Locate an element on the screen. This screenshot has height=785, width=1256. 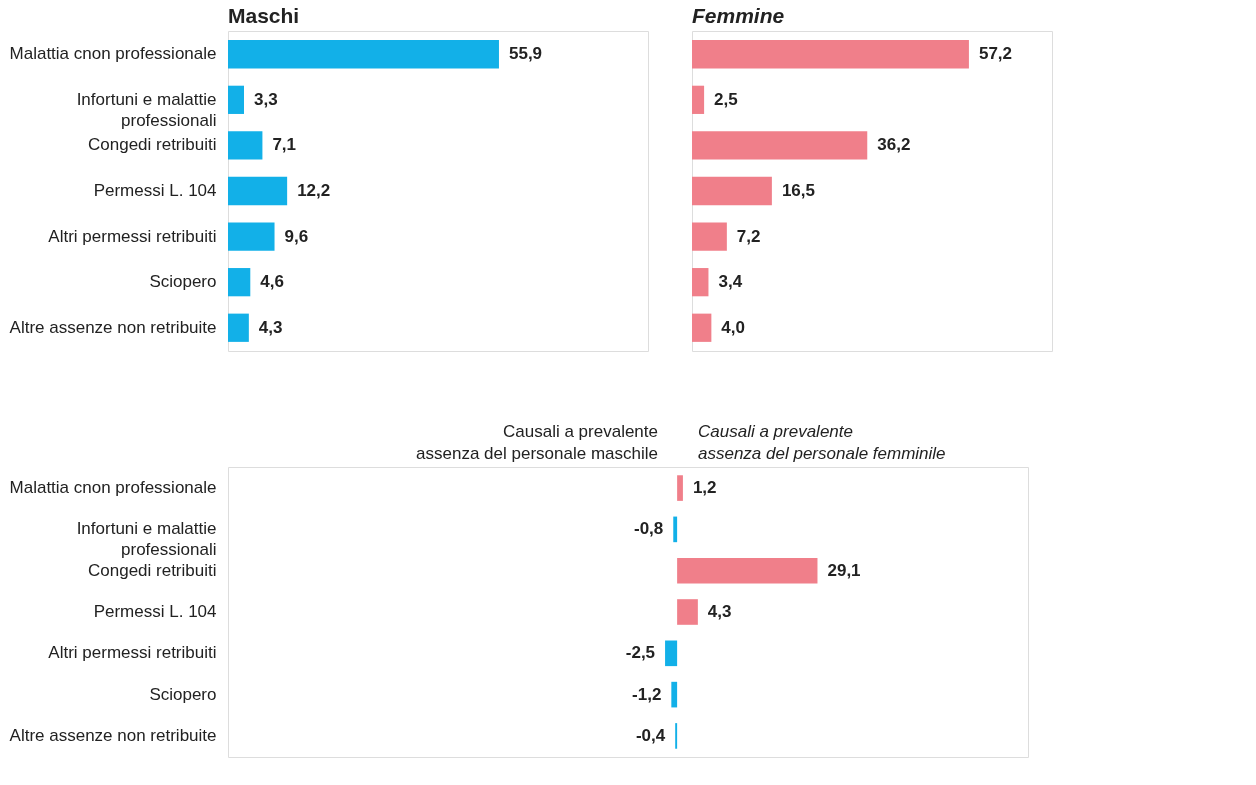
data-label: 7,2 is located at coordinates (748, 236).